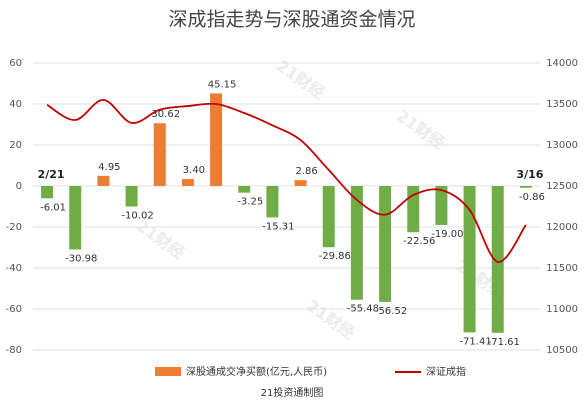 The height and width of the screenshot is (406, 585). Describe the element at coordinates (19, 186) in the screenshot. I see `y-tick-label: 0` at that location.